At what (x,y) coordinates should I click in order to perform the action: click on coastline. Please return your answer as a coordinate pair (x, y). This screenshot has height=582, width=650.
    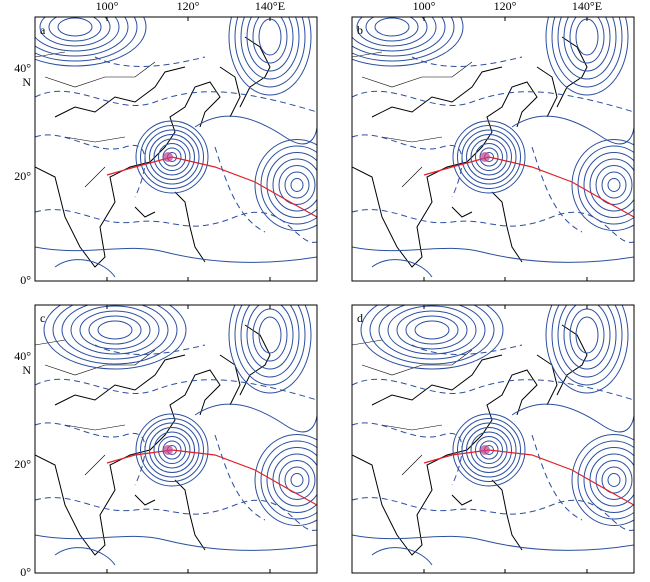
    Looking at the image, I should click on (153, 440).